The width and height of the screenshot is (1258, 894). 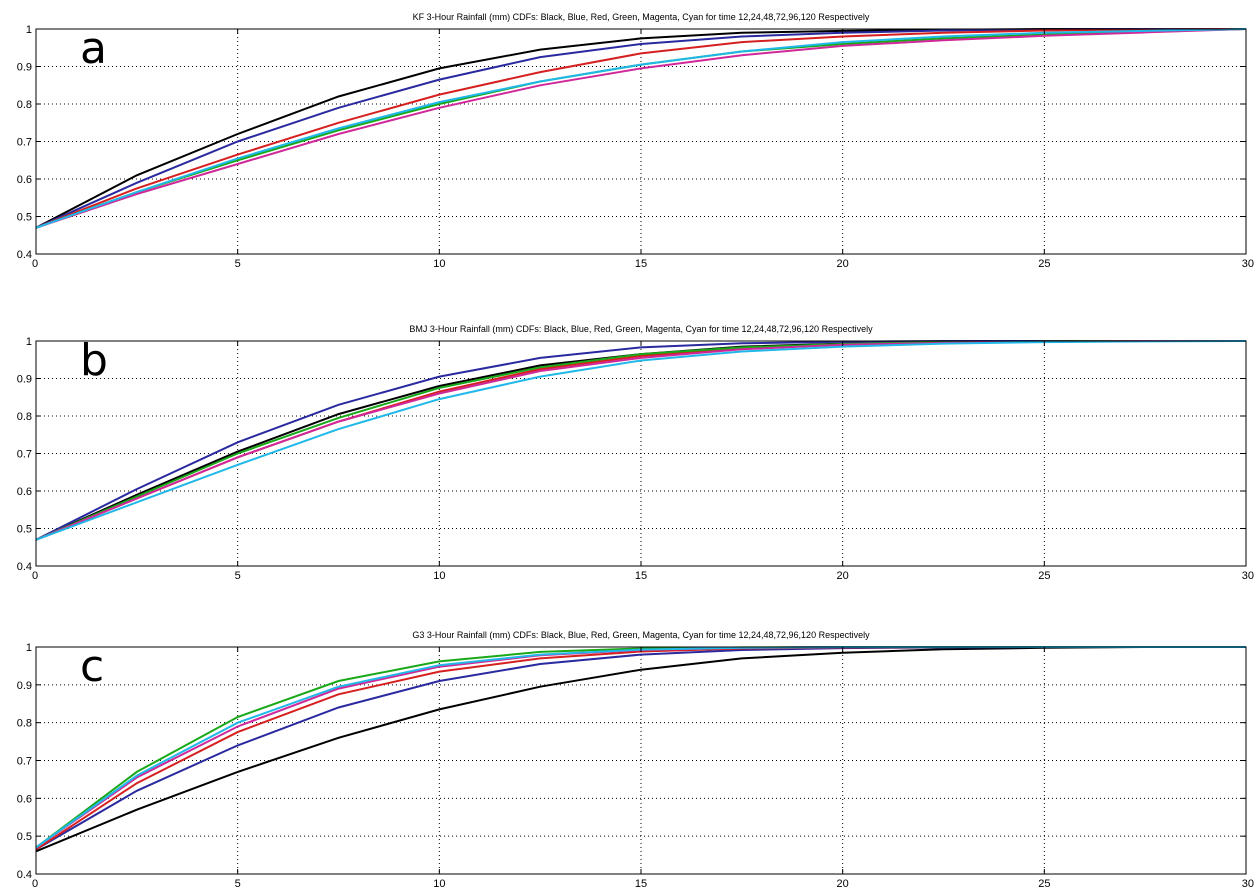 I want to click on panel-letter: a, so click(x=93, y=48).